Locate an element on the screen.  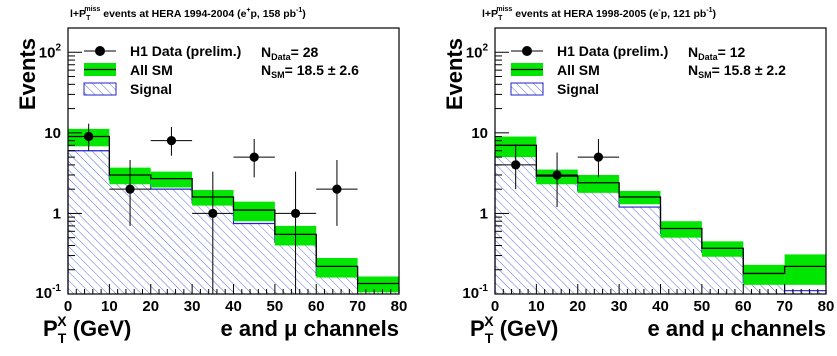
data-points is located at coordinates (557, 173).